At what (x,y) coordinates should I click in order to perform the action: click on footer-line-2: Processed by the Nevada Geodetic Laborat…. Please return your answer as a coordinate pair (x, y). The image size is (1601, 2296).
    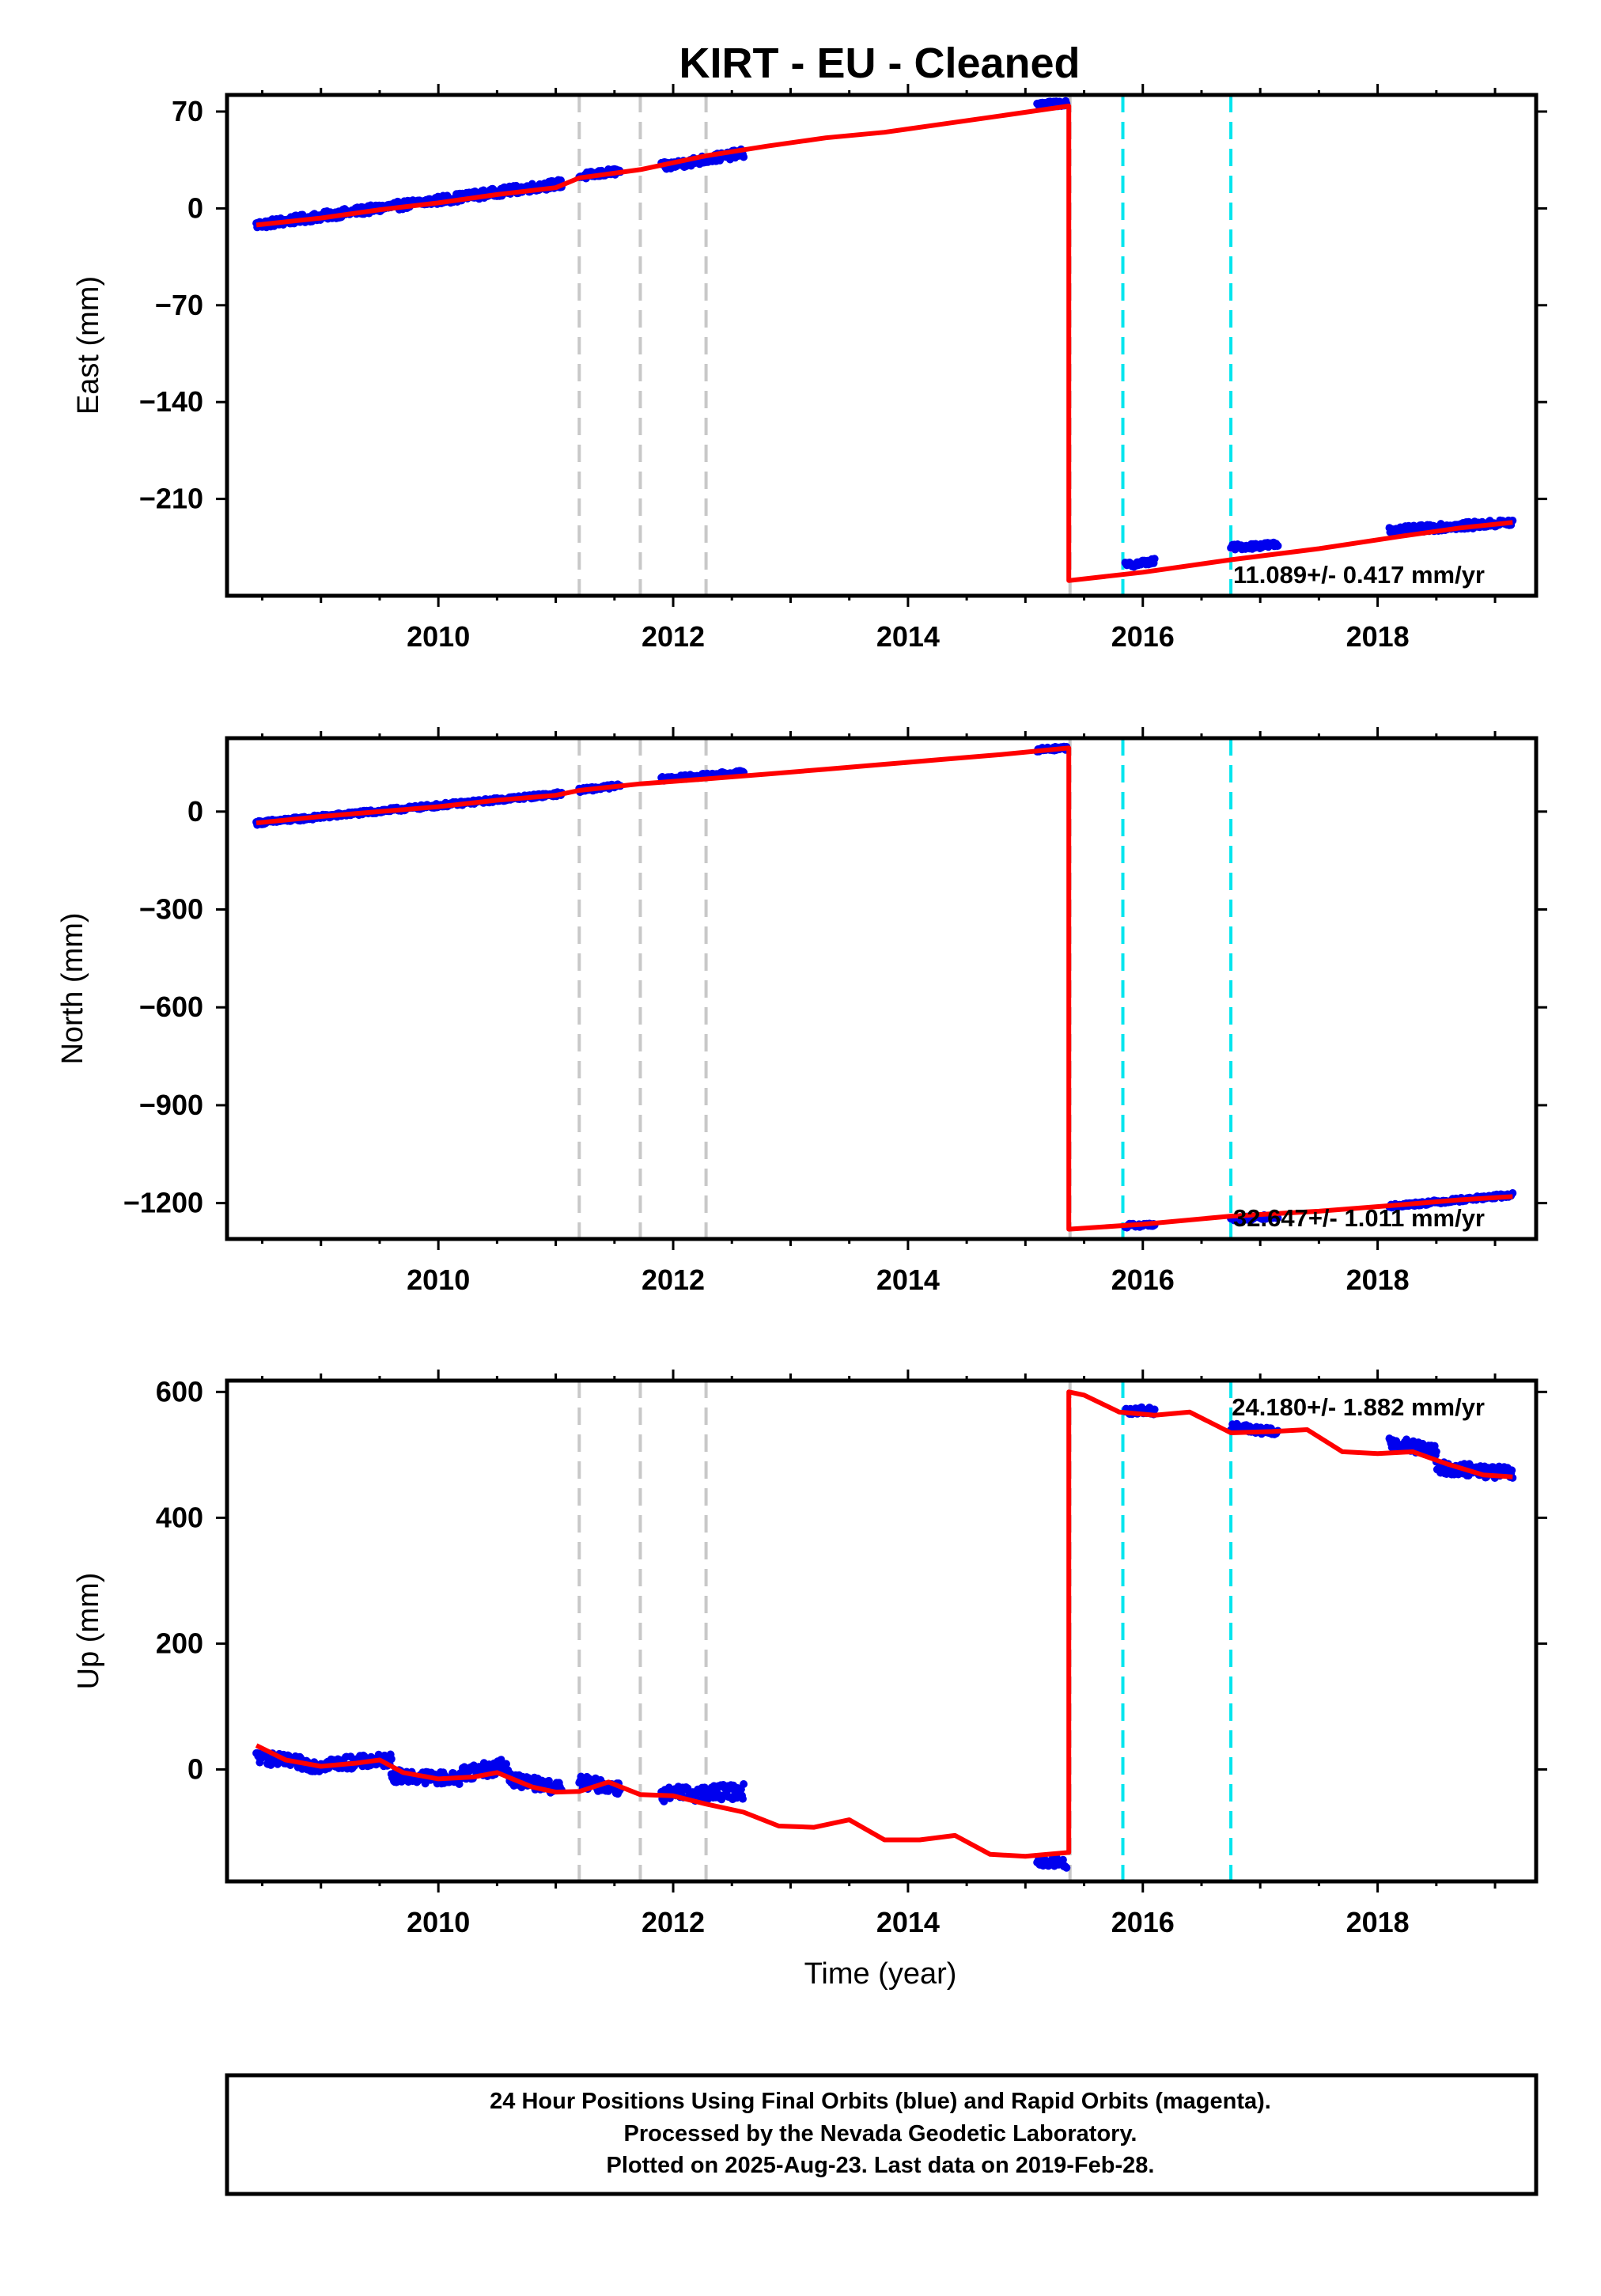
    Looking at the image, I should click on (881, 2133).